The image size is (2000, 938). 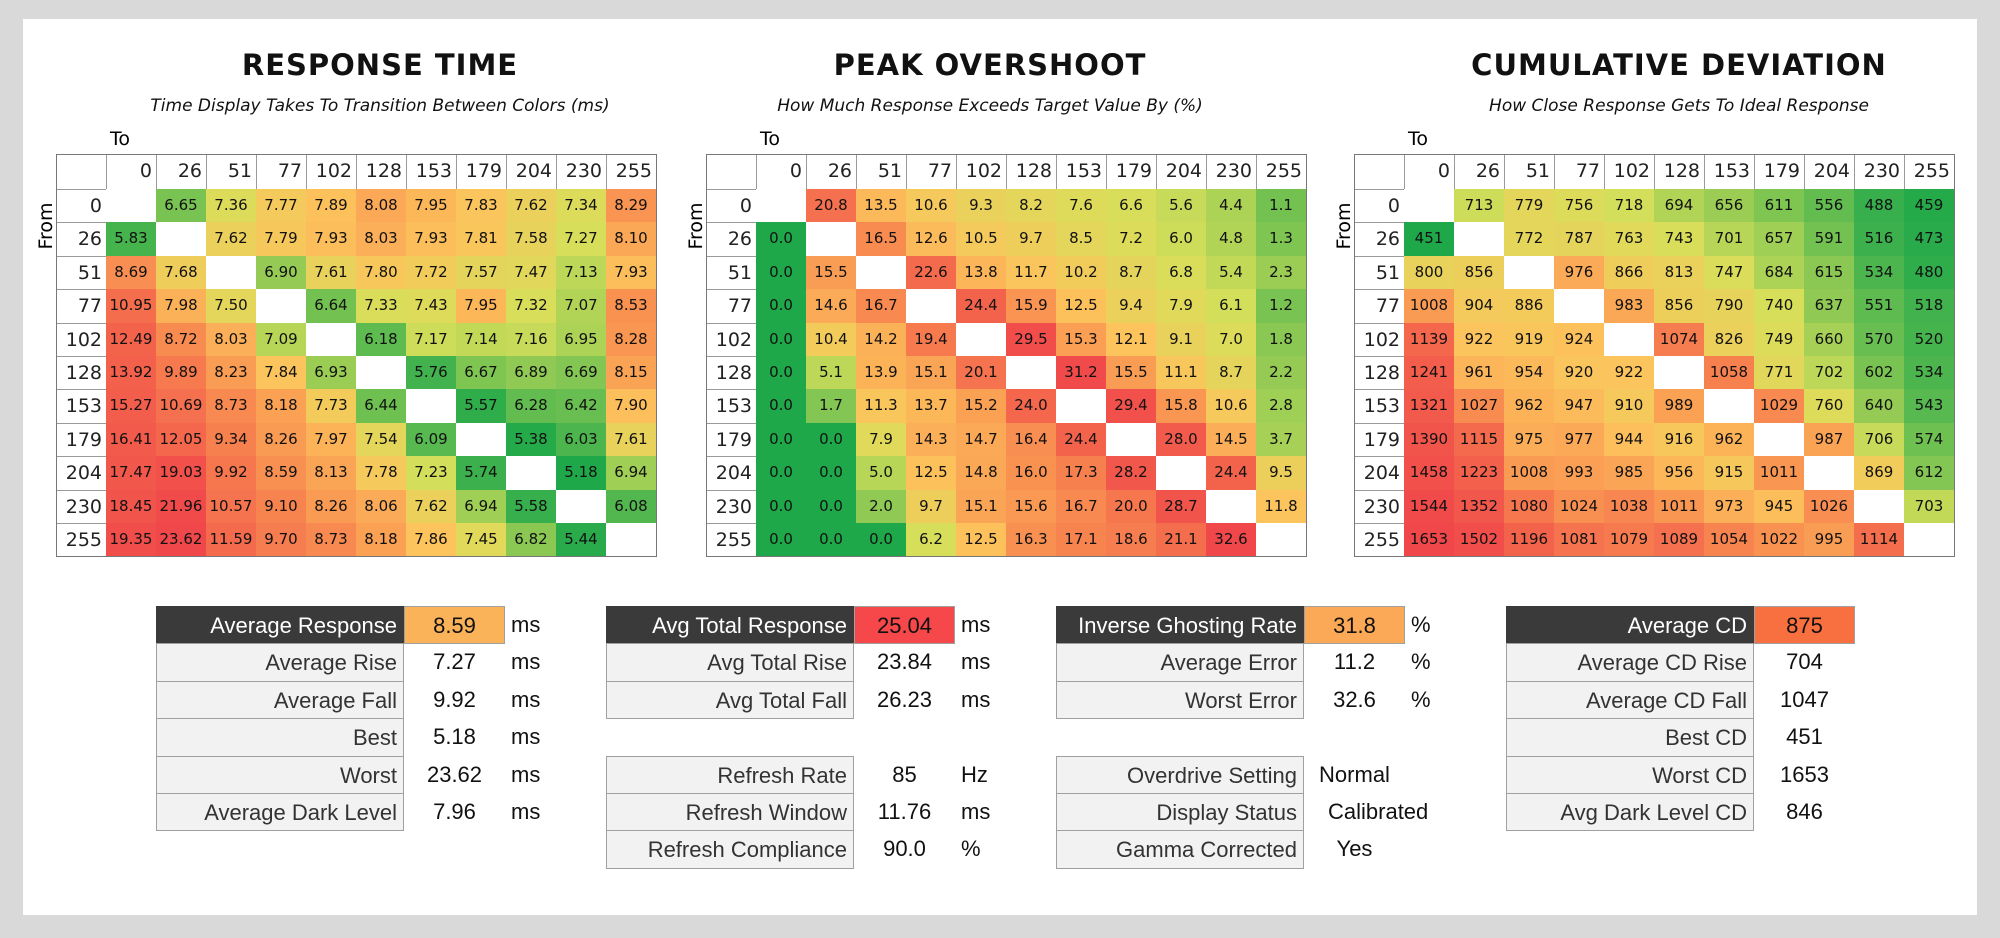 I want to click on heatmap-cell: 0.0, so click(x=781, y=272).